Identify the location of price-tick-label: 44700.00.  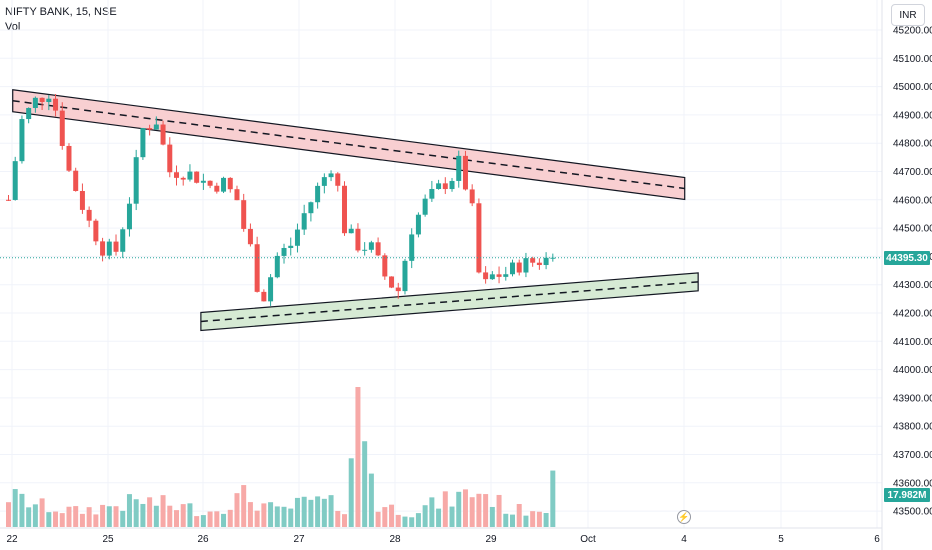
(912, 172).